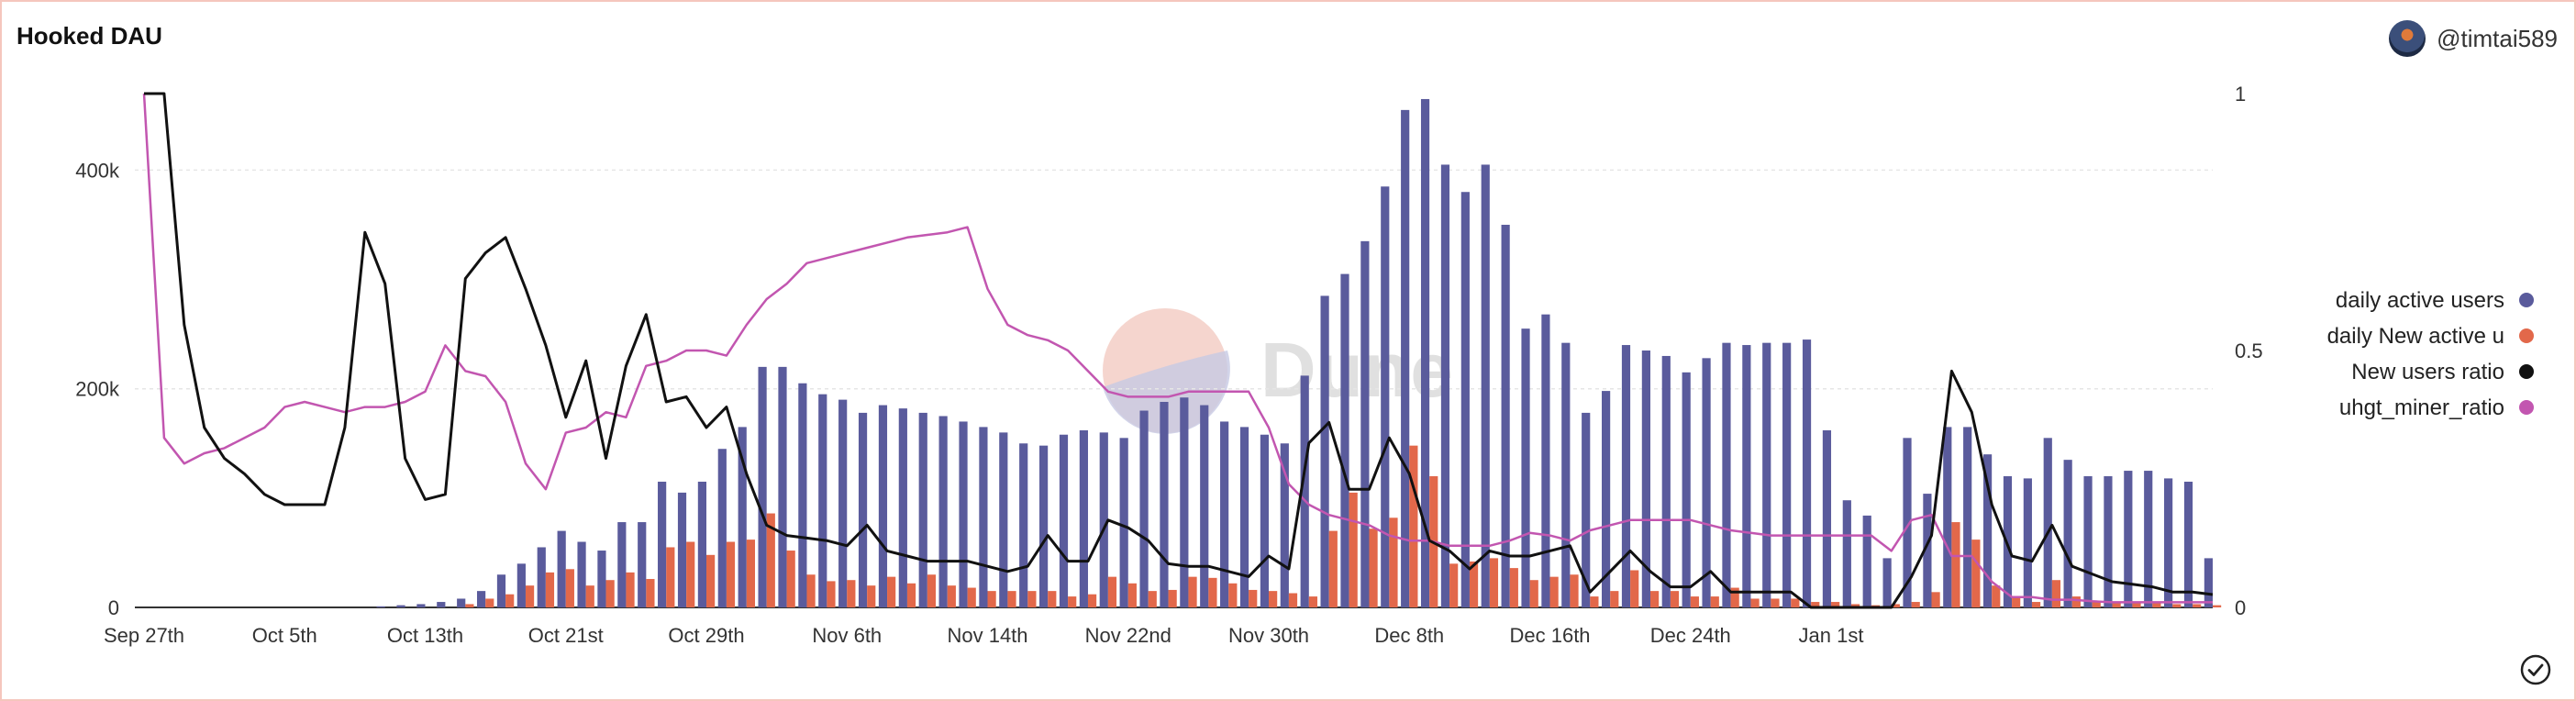 This screenshot has height=701, width=2576. What do you see at coordinates (2535, 669) in the screenshot?
I see `check-icon` at bounding box center [2535, 669].